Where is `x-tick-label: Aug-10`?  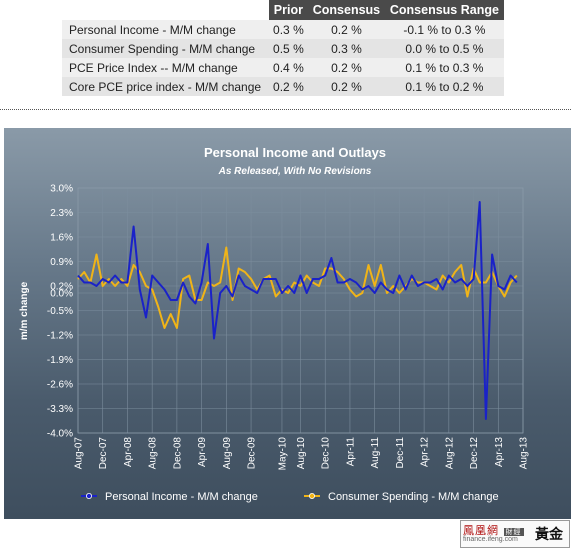
x-tick-label: Aug-10 is located at coordinates (301, 453).